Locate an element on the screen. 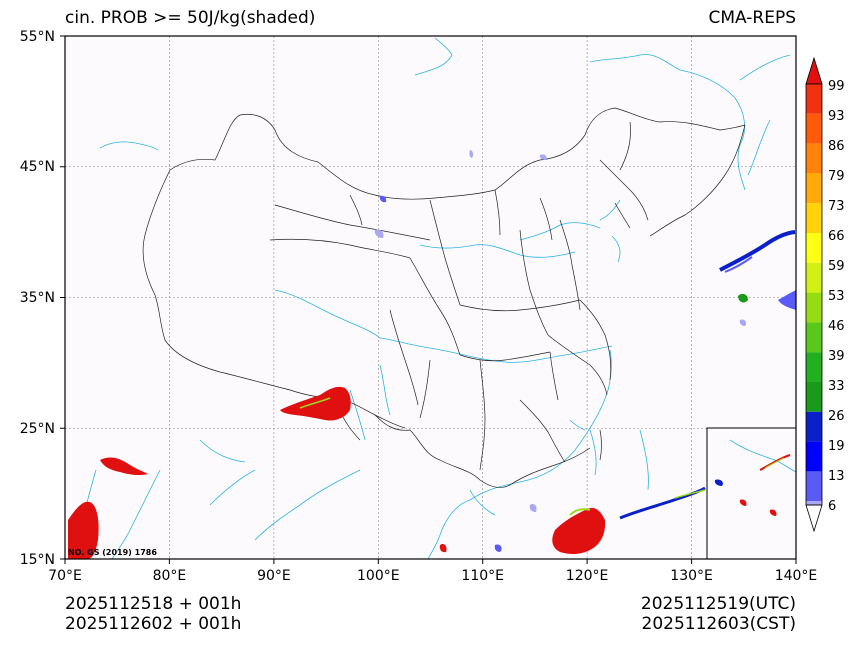 Image resolution: width=860 pixels, height=647 pixels. lon-tick-label: 120°E is located at coordinates (587, 576).